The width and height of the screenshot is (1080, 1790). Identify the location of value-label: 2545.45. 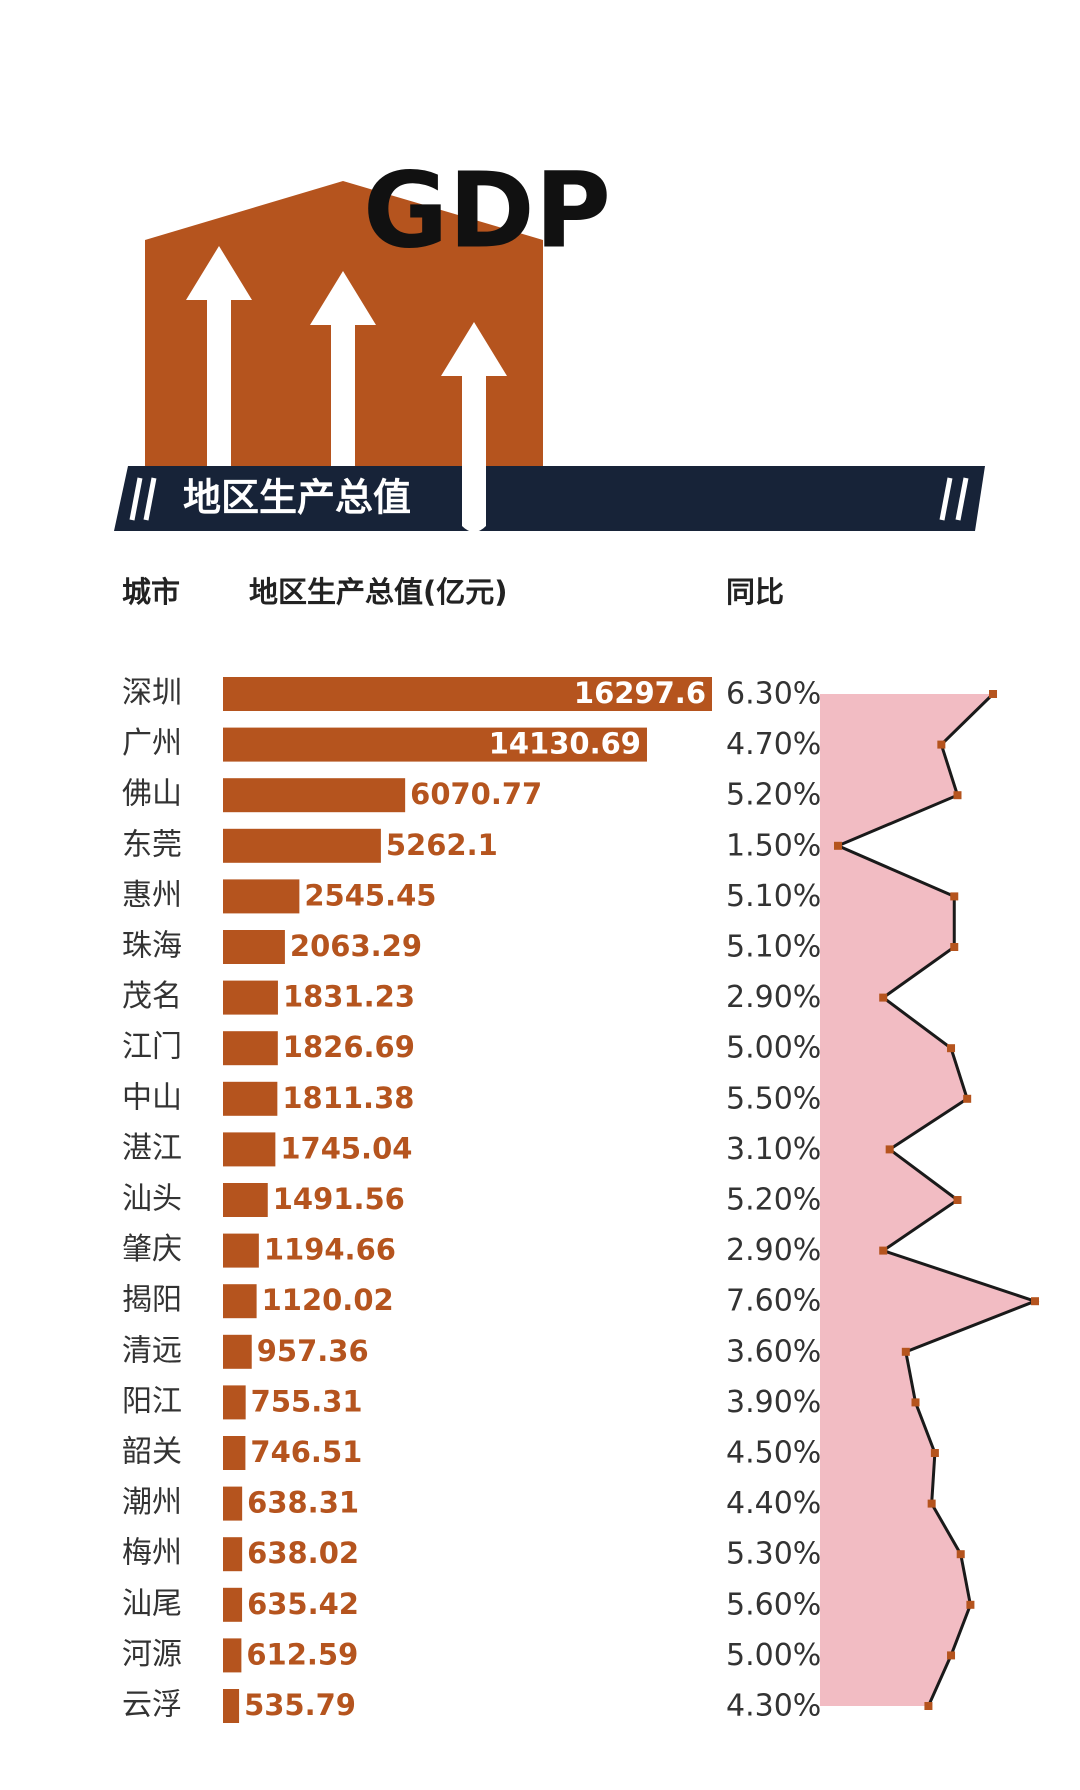
(370, 895).